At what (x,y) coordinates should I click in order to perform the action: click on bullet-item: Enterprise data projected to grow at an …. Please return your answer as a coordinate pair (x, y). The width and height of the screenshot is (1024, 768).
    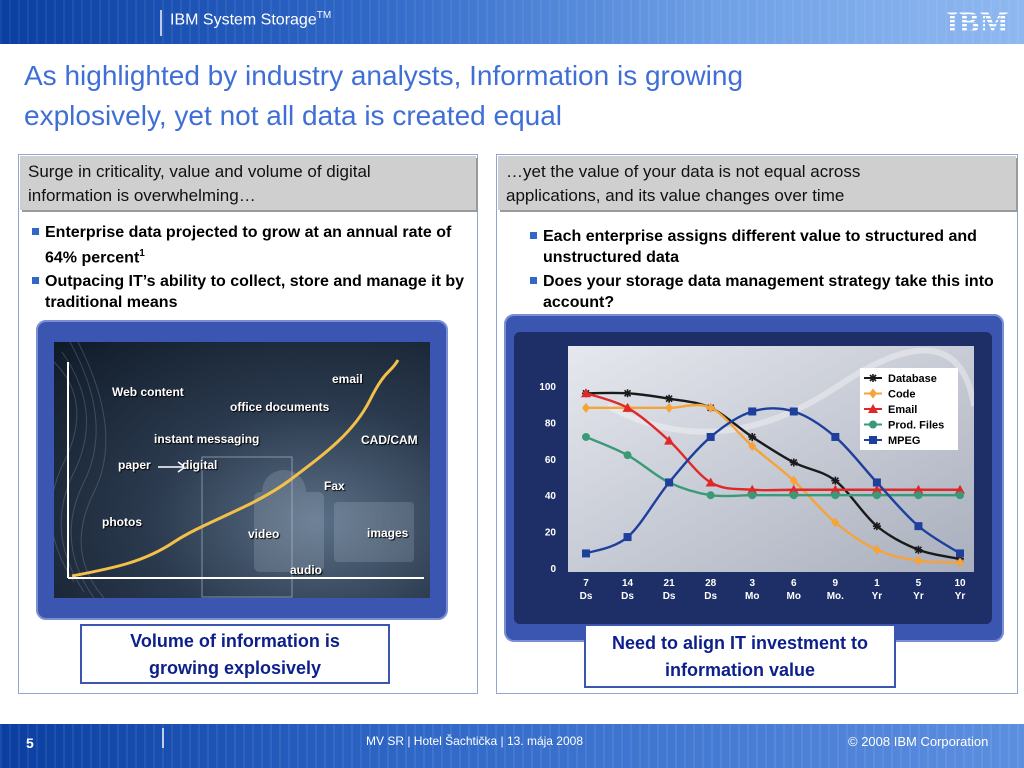
    Looking at the image, I should click on (252, 245).